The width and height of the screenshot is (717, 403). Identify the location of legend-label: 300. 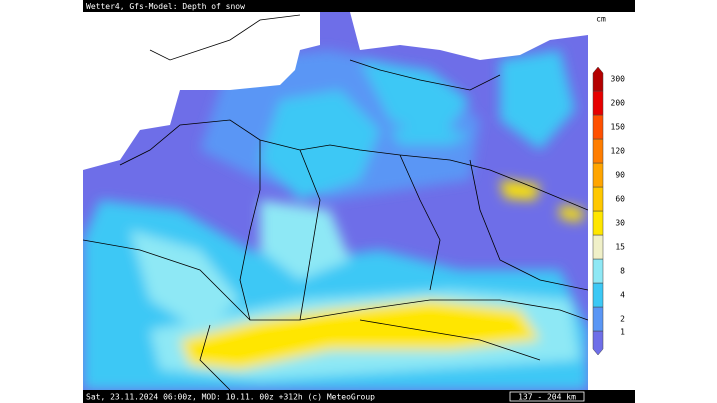
(618, 79).